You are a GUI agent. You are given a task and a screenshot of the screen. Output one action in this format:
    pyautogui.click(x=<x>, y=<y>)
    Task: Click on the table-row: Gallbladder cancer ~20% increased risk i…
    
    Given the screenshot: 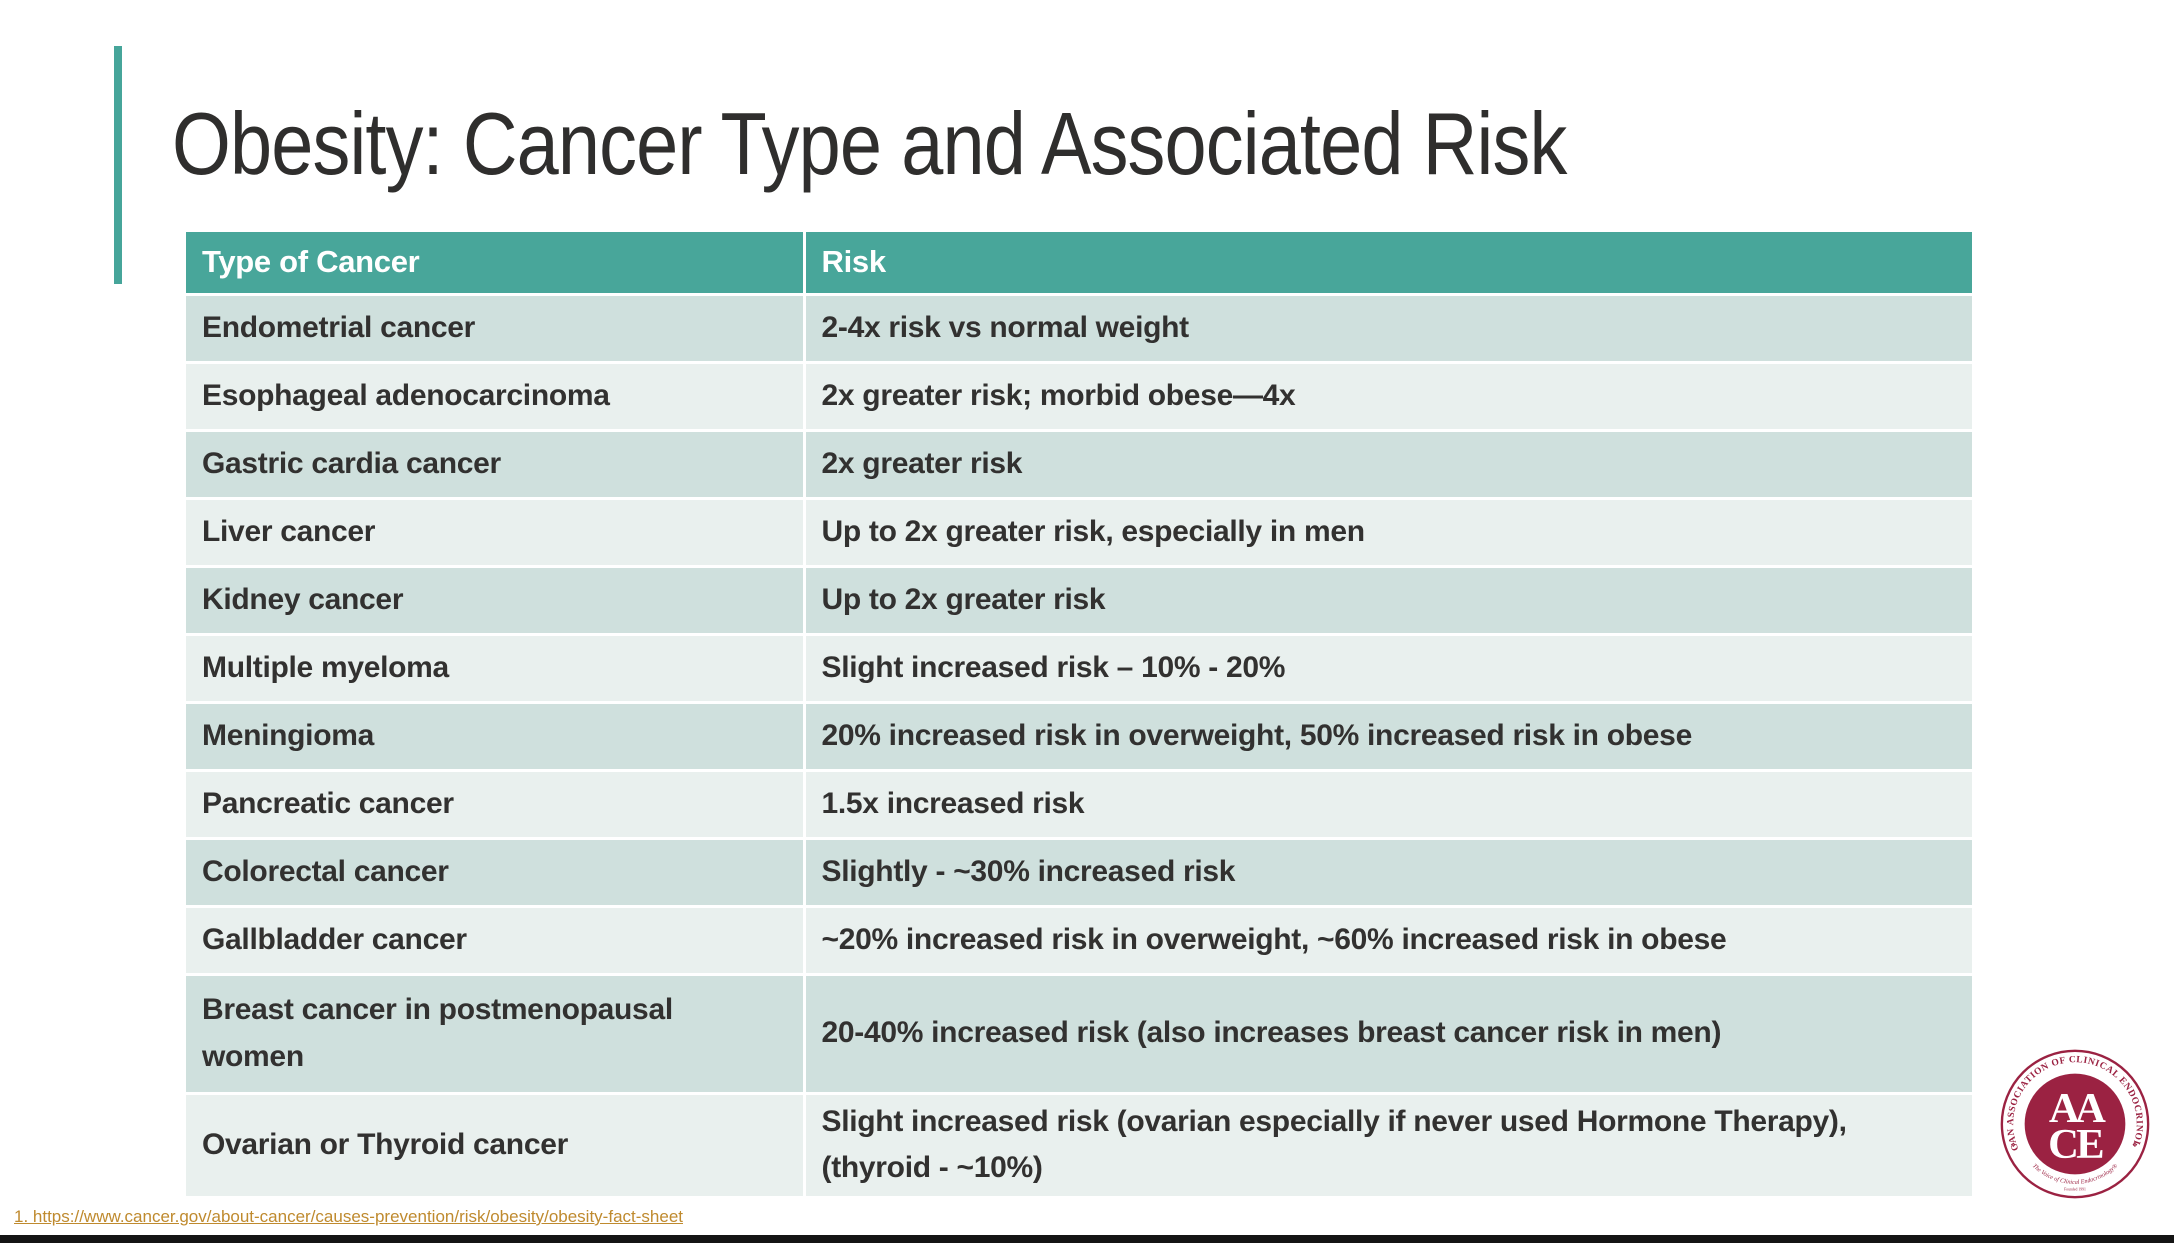 What is the action you would take?
    pyautogui.click(x=1079, y=941)
    